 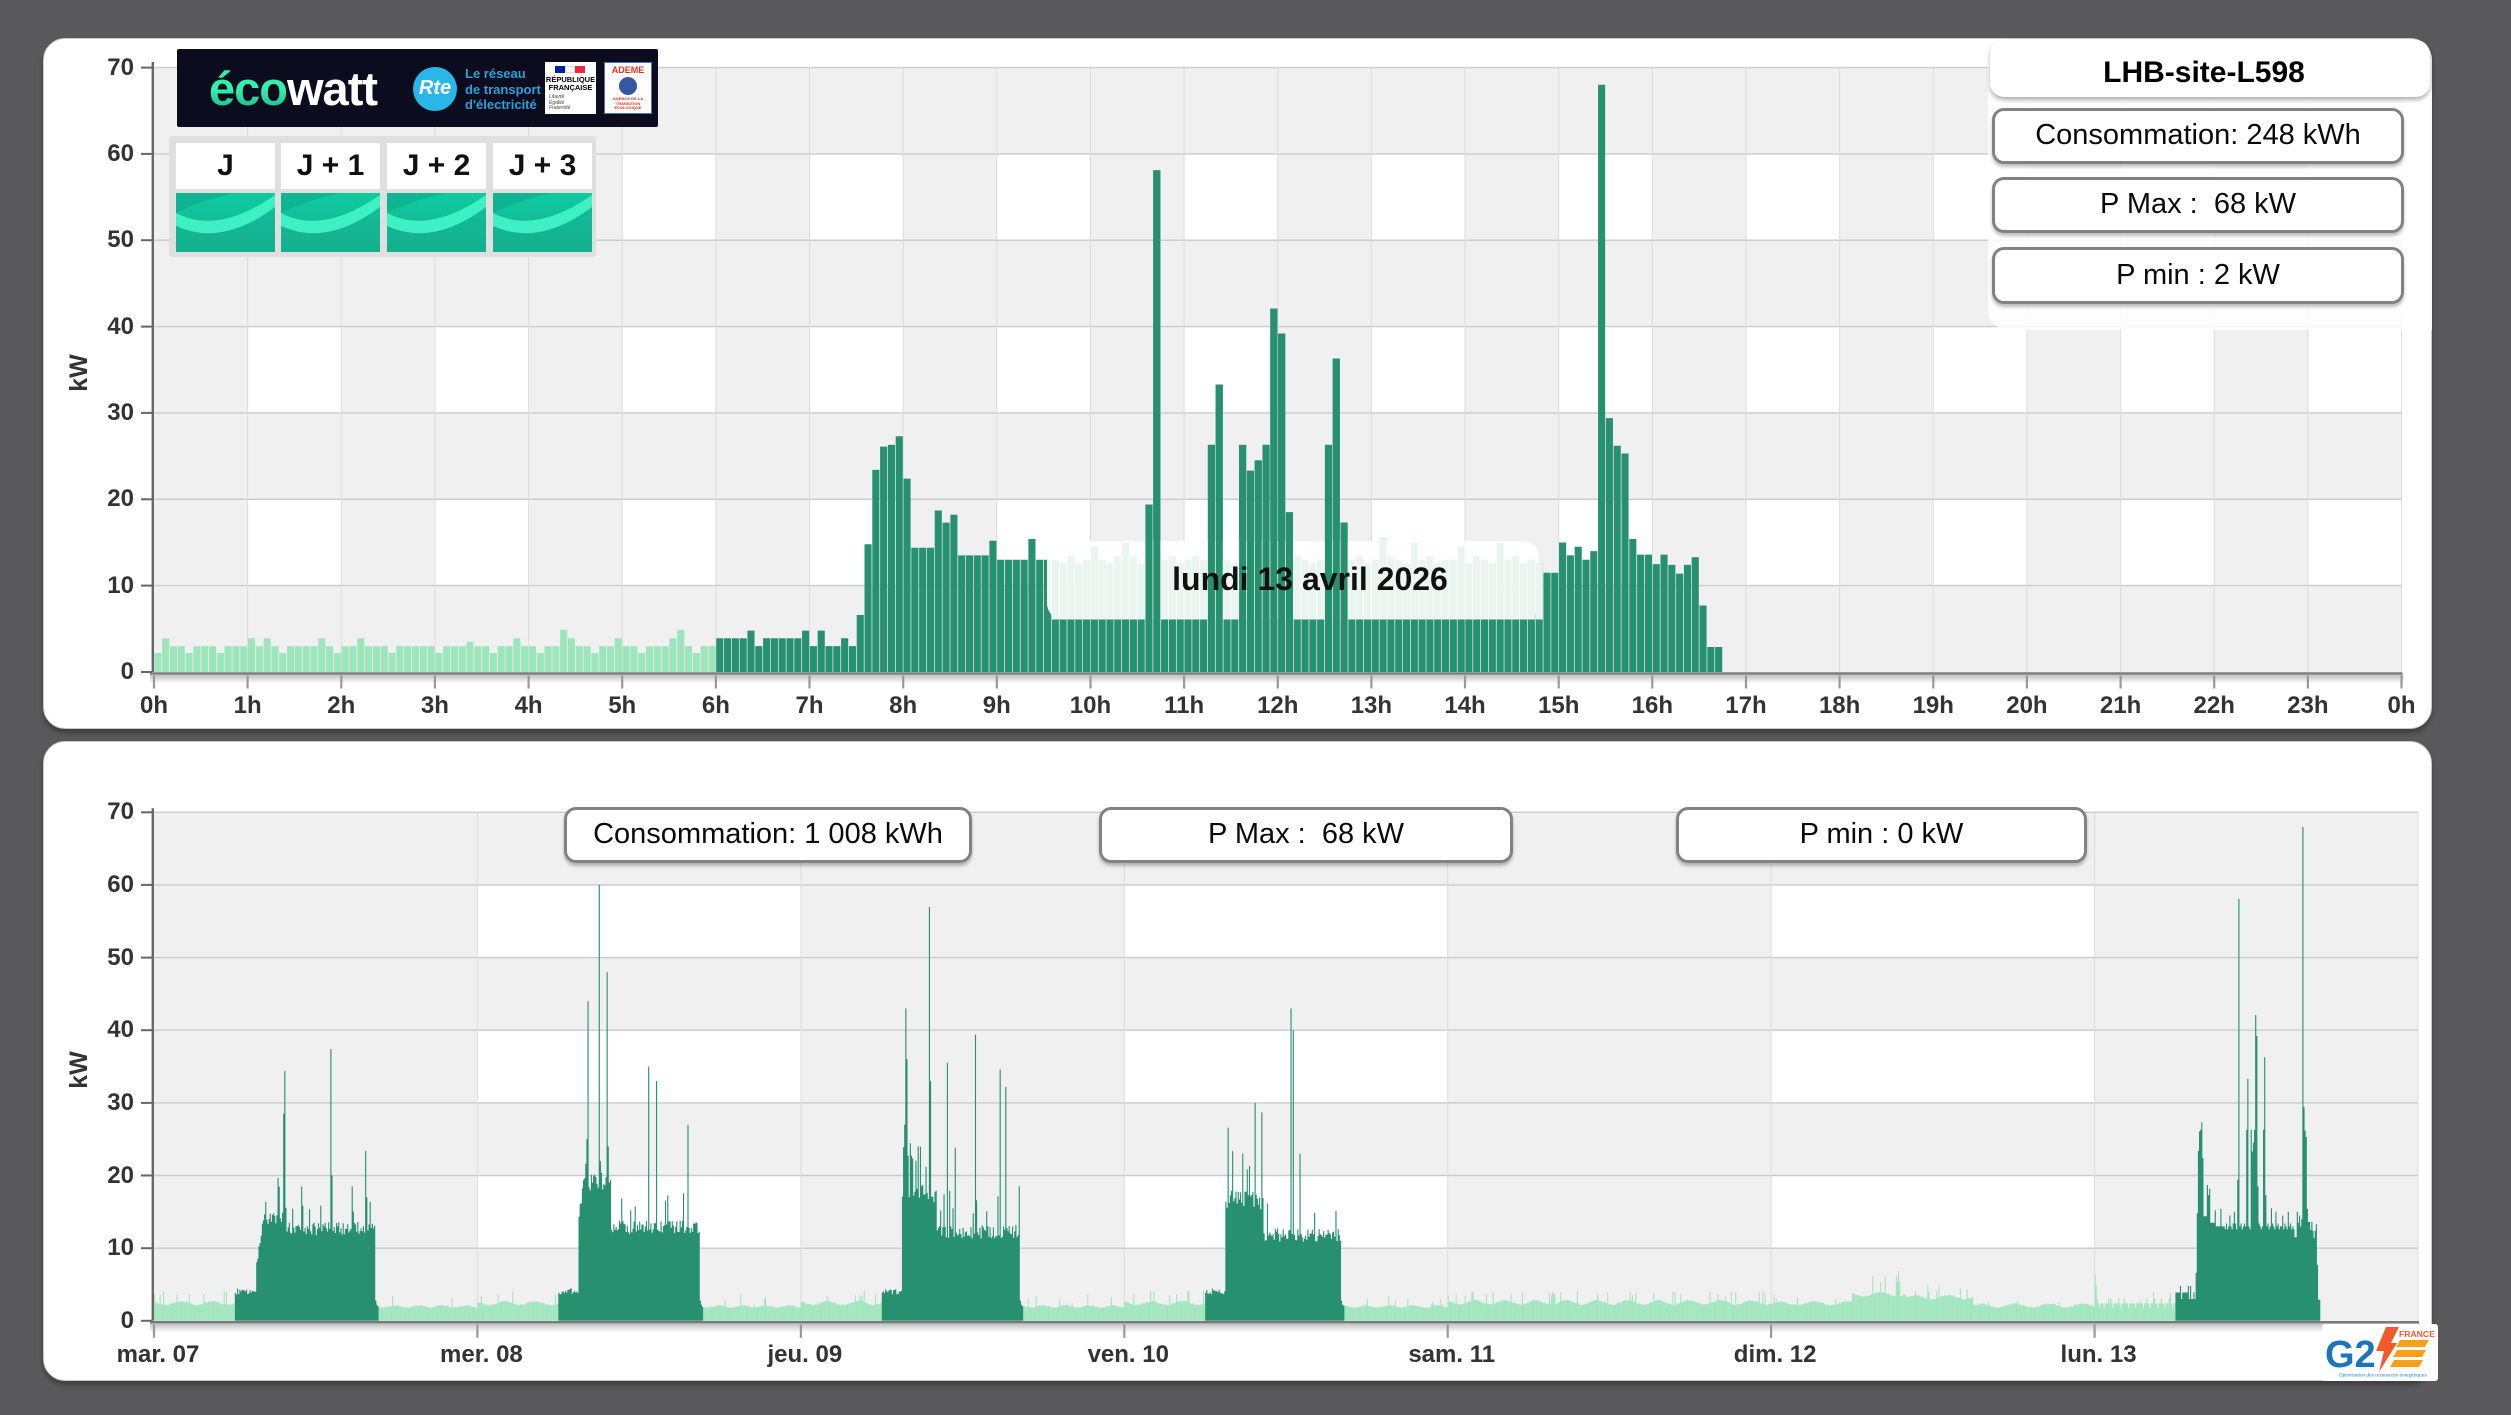 What do you see at coordinates (2383, 1375) in the screenshot?
I see `svg-text:Optimisation des ressources én: Optimisation des ressources énergétiques` at bounding box center [2383, 1375].